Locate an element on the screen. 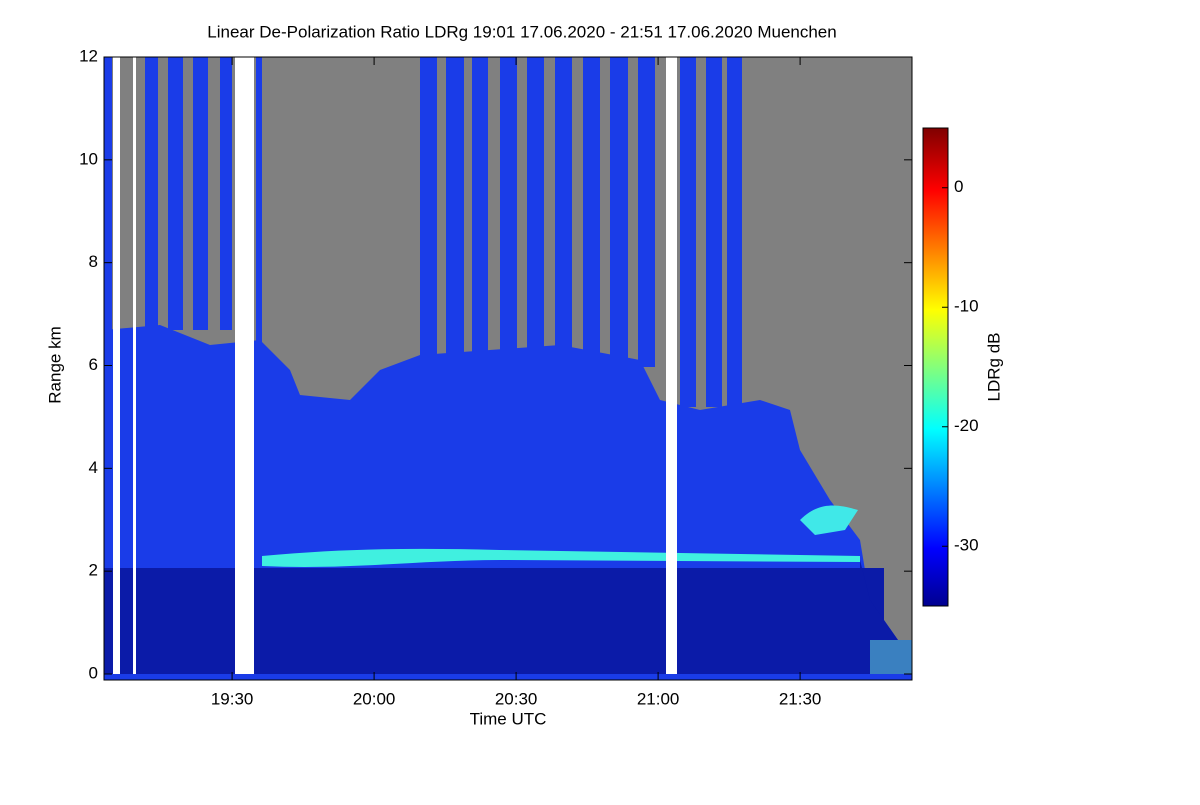  y-tick-label: 2 is located at coordinates (93, 570).